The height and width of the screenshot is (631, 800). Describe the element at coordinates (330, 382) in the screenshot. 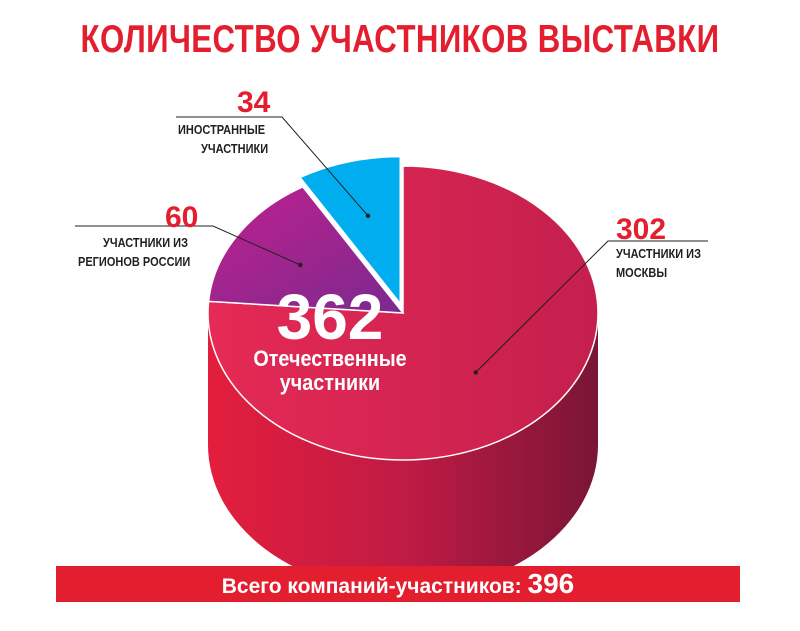

I see `domestic-label-line2: участники` at that location.